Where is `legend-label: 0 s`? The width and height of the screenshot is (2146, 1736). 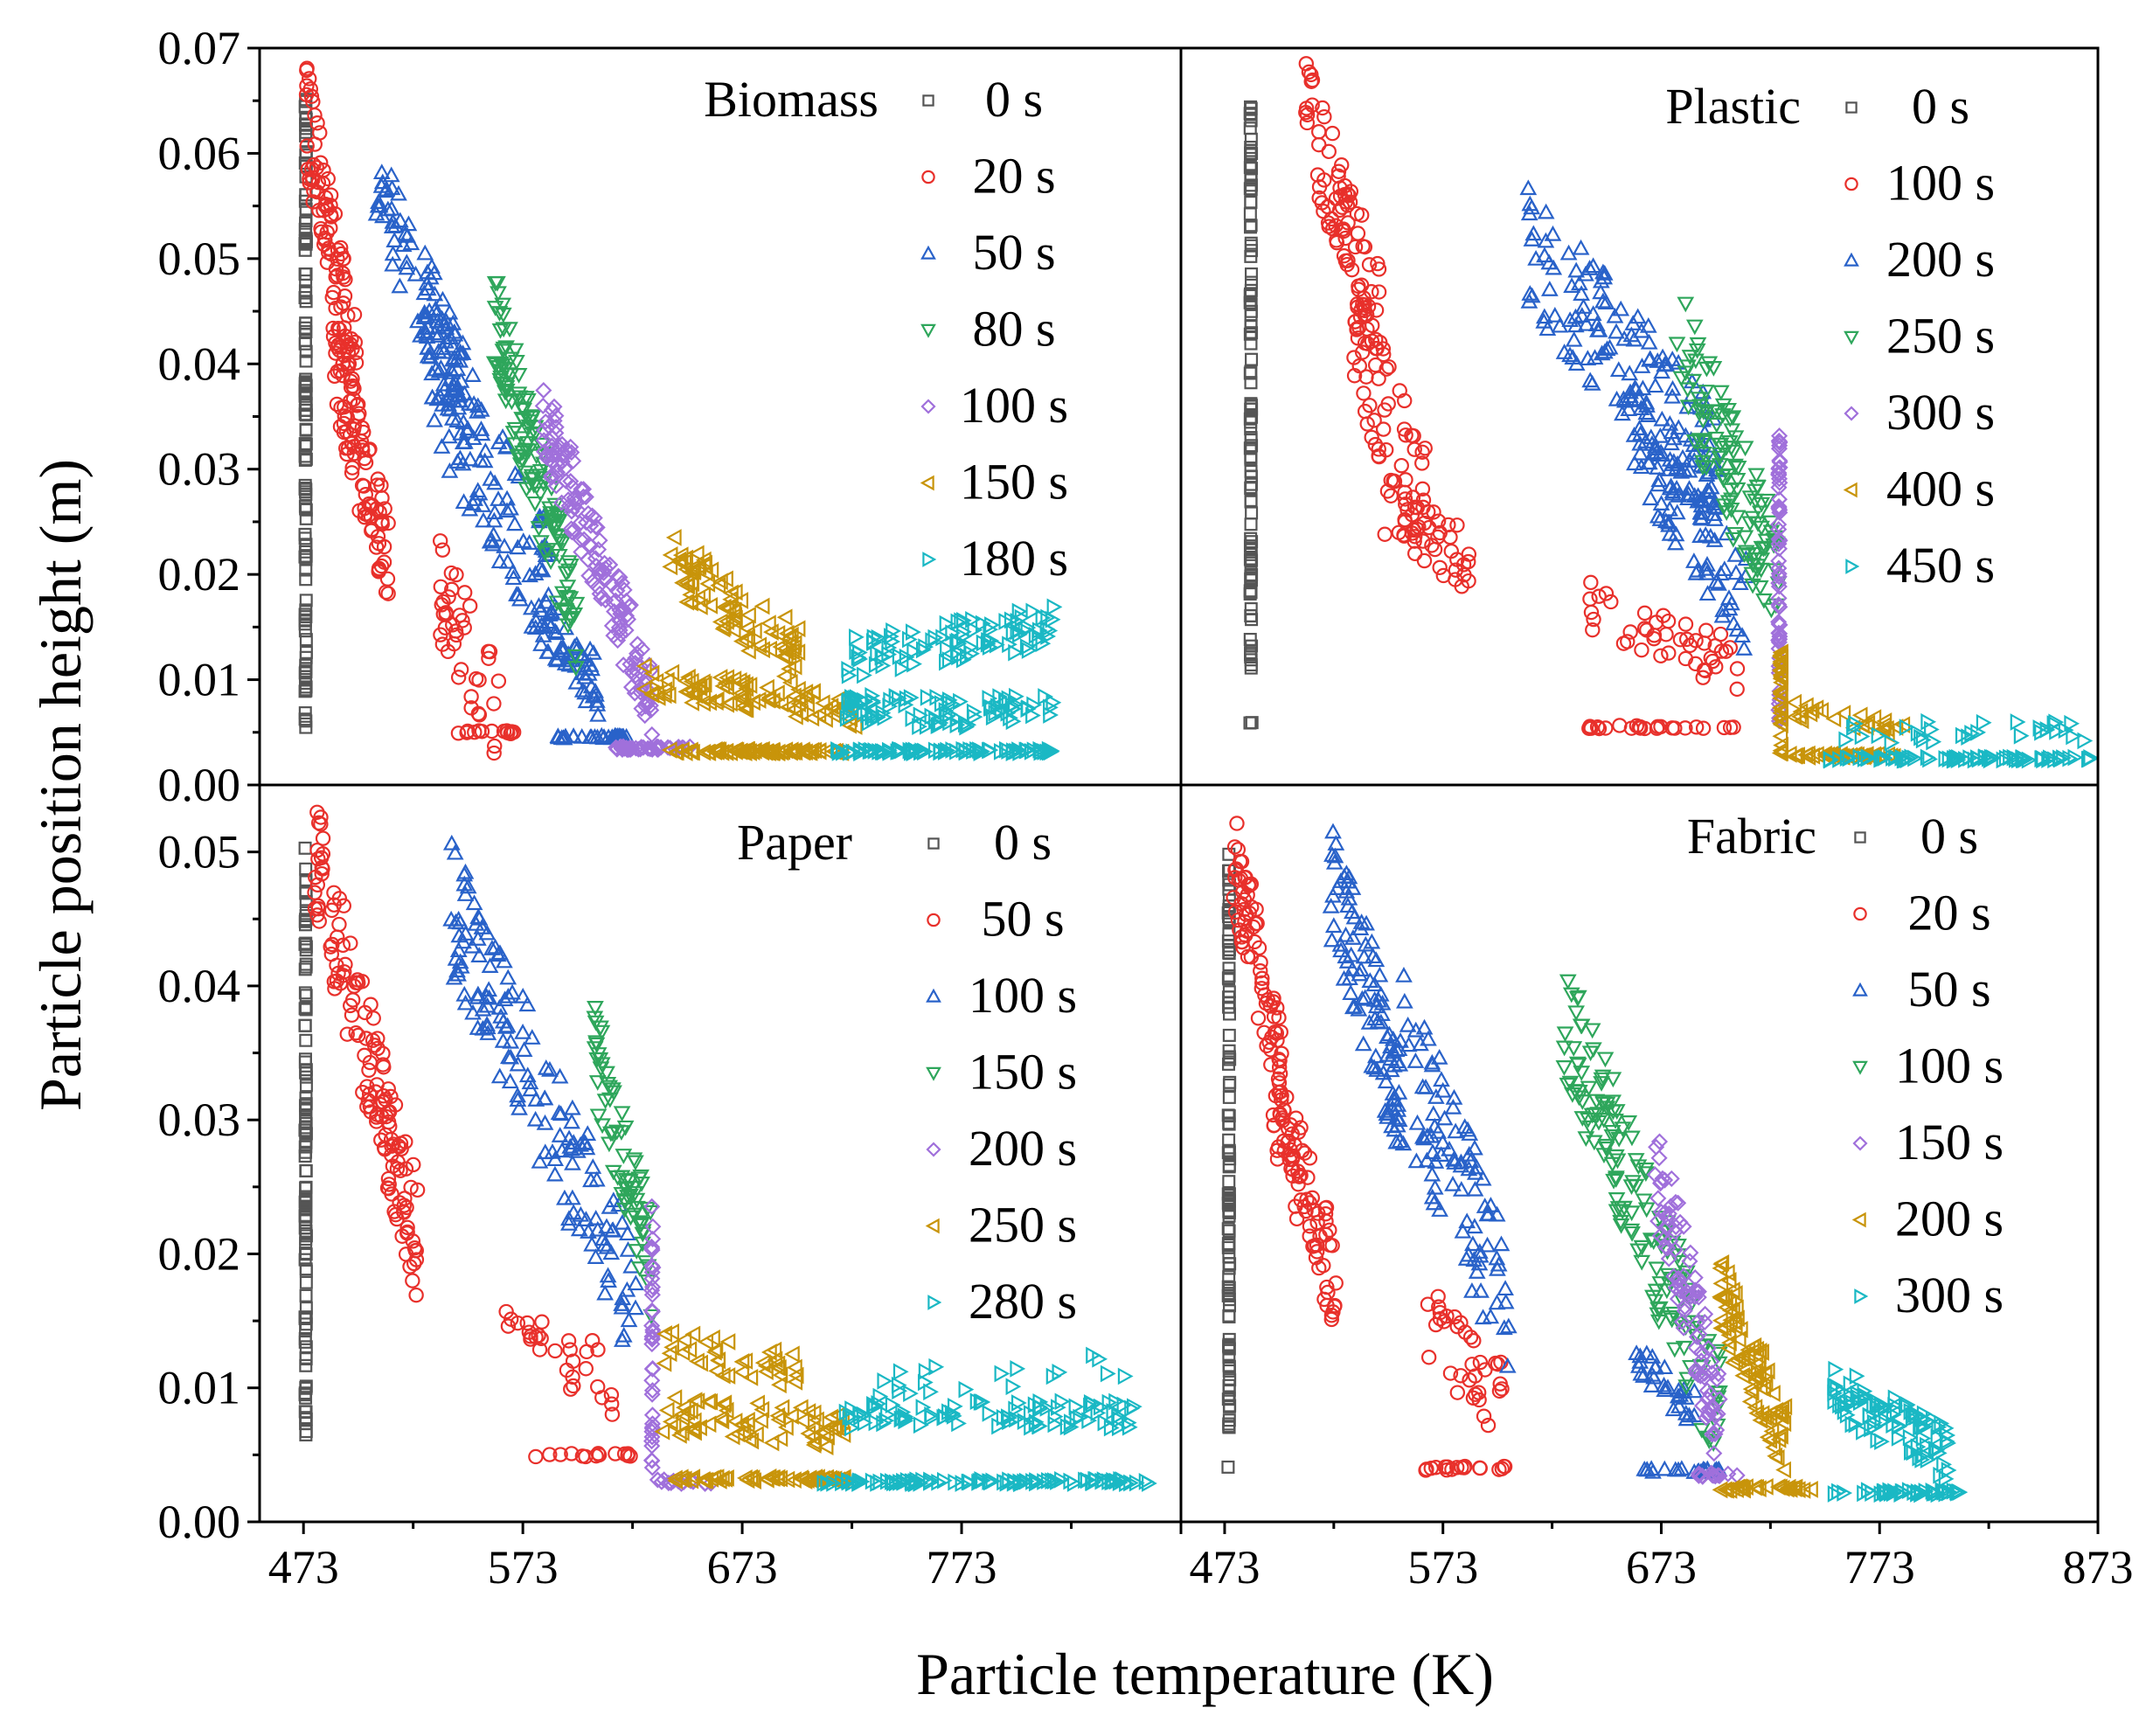 legend-label: 0 s is located at coordinates (1014, 99).